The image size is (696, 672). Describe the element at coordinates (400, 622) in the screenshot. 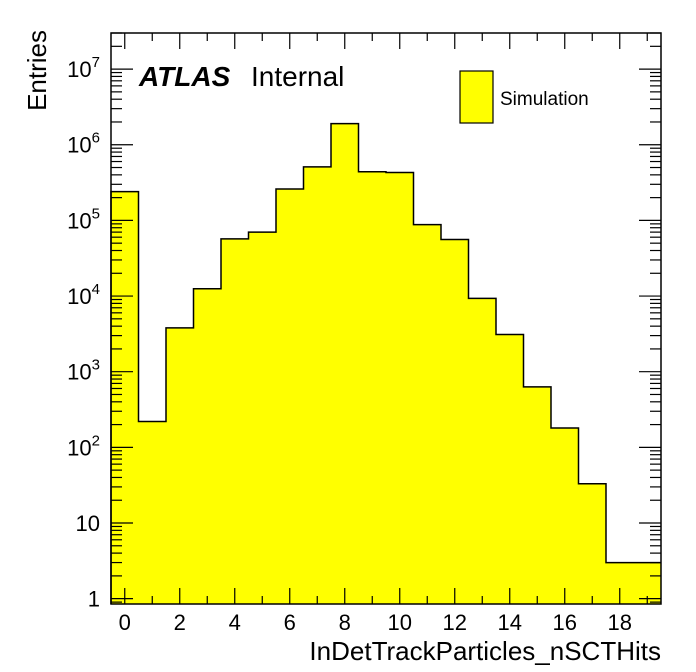

I see `x-tick-label: 10` at that location.